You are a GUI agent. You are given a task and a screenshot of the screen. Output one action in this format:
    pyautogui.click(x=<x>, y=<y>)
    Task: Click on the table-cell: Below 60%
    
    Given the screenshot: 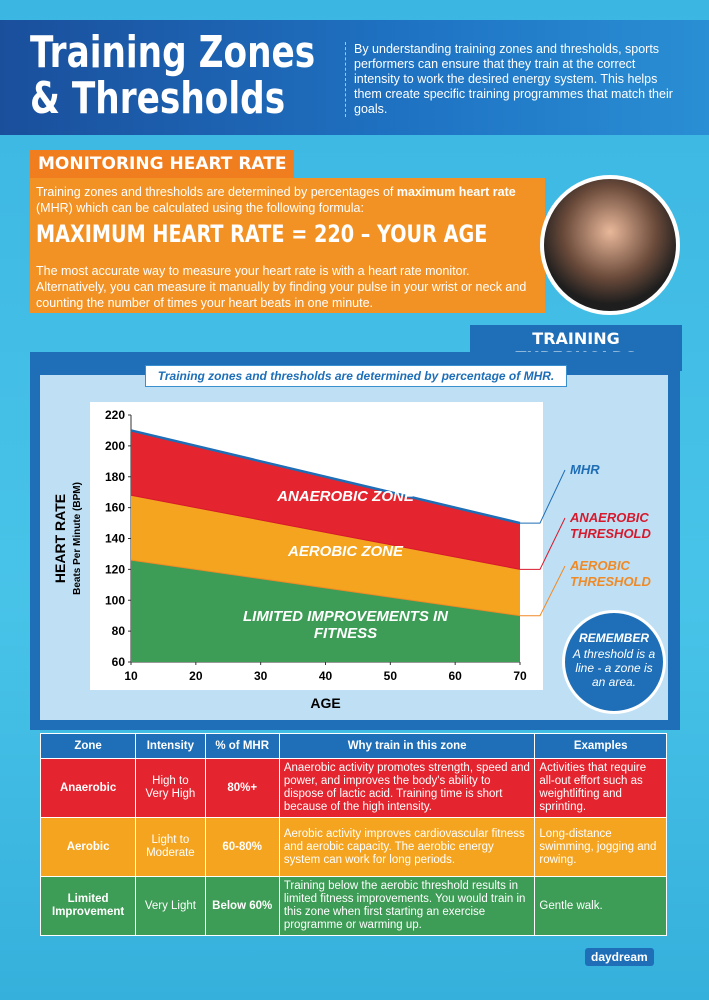 What is the action you would take?
    pyautogui.click(x=242, y=906)
    